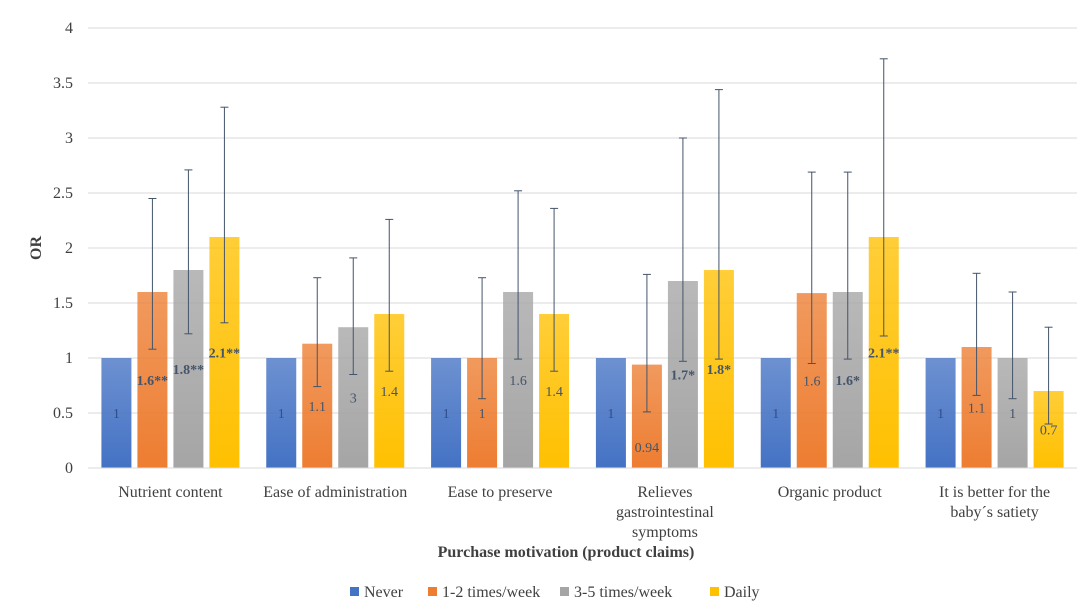 This screenshot has width=1091, height=606. What do you see at coordinates (994, 512) in the screenshot?
I see `x-category-label: baby´s satiety` at bounding box center [994, 512].